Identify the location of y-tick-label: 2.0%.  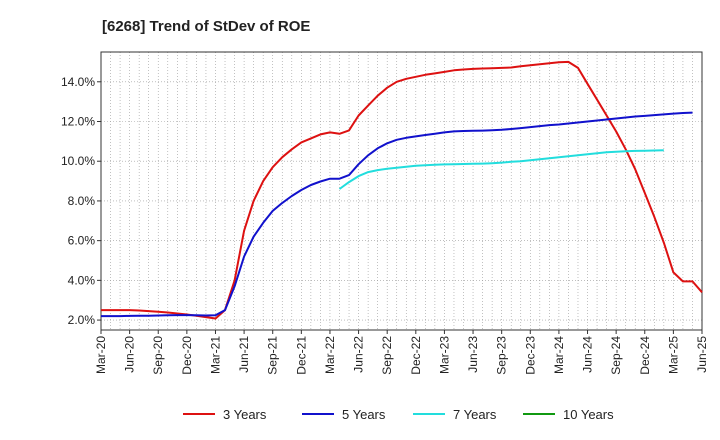
(82, 320).